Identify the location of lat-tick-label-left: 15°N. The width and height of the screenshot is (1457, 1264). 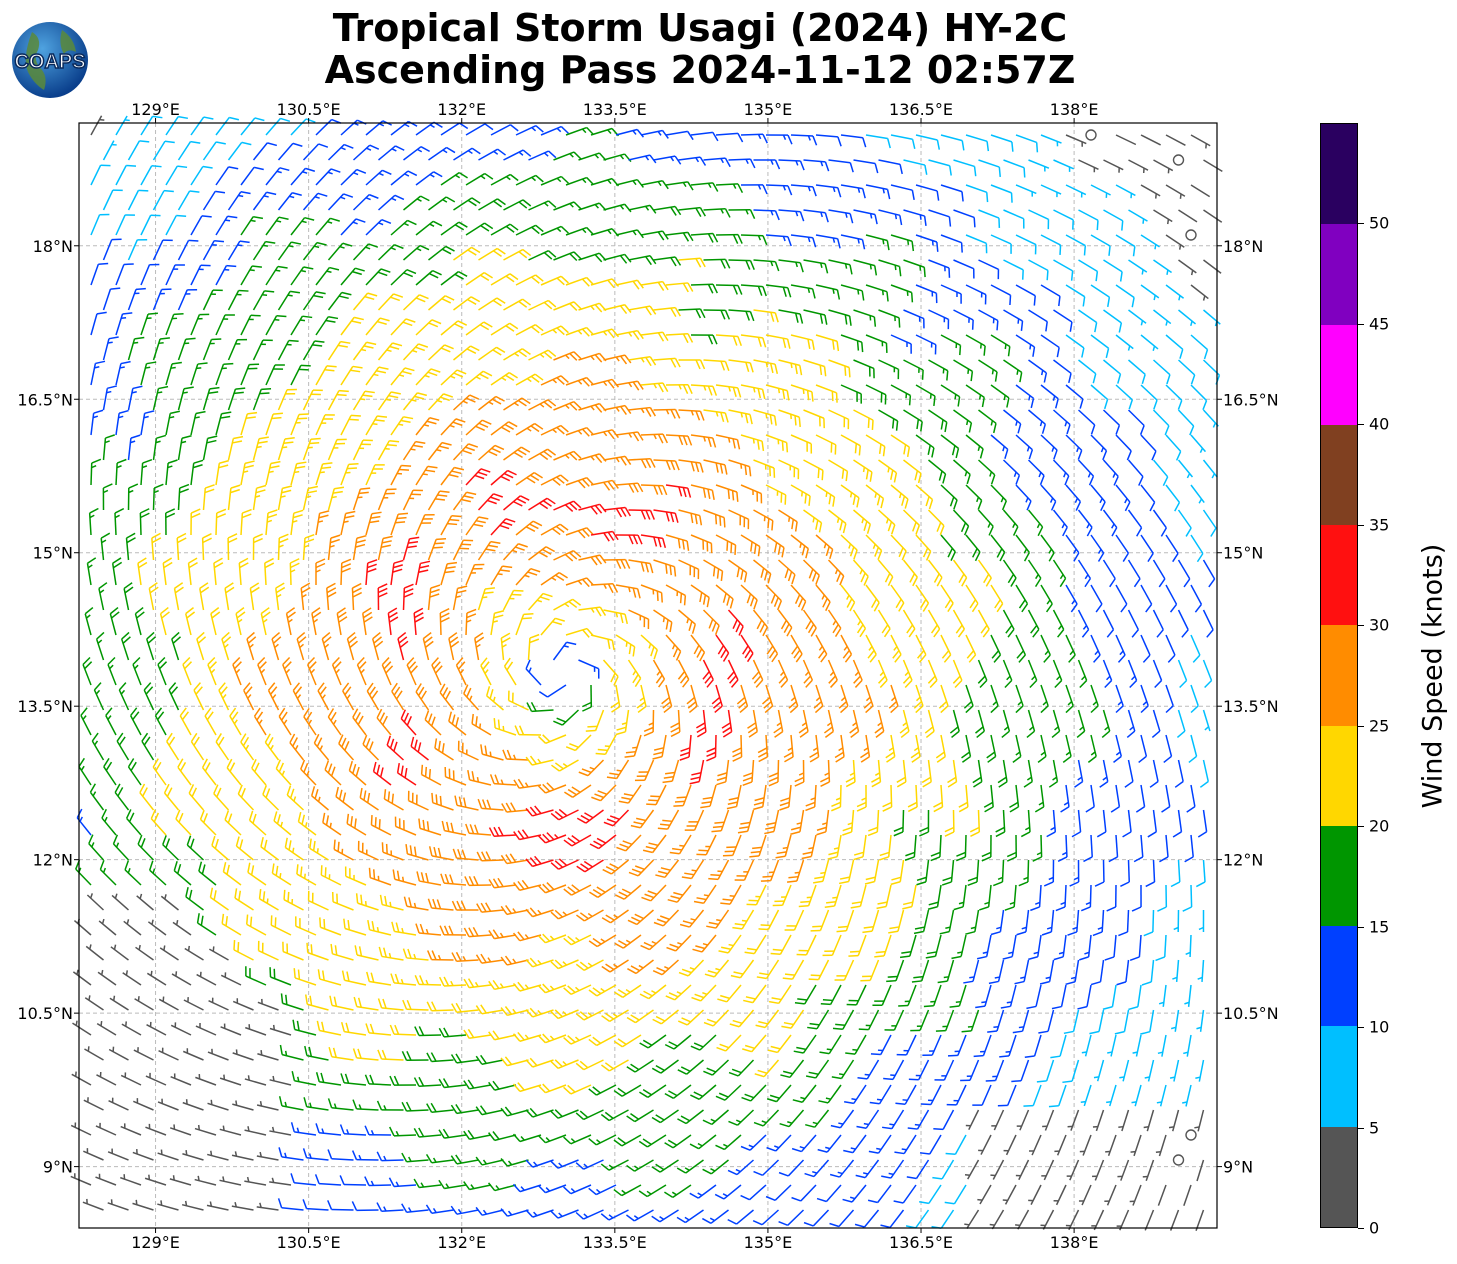
(53, 553).